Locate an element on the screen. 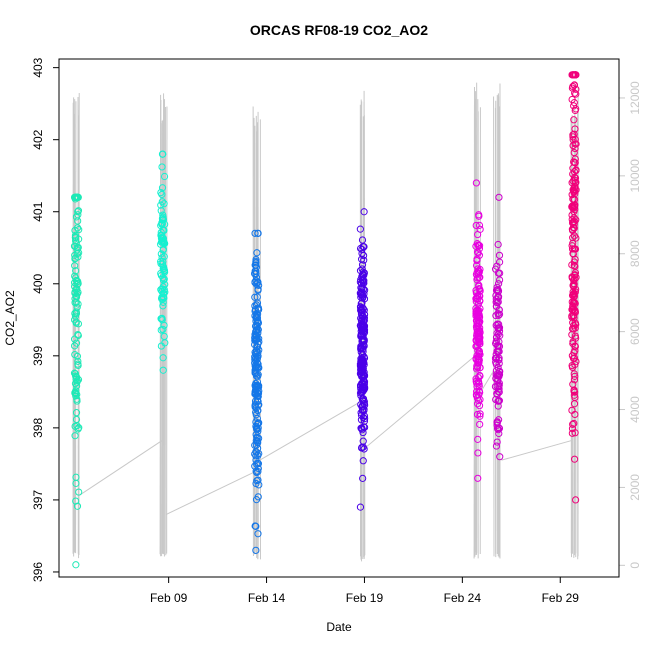 This screenshot has width=650, height=650. x-axis-label: Date is located at coordinates (339, 627).